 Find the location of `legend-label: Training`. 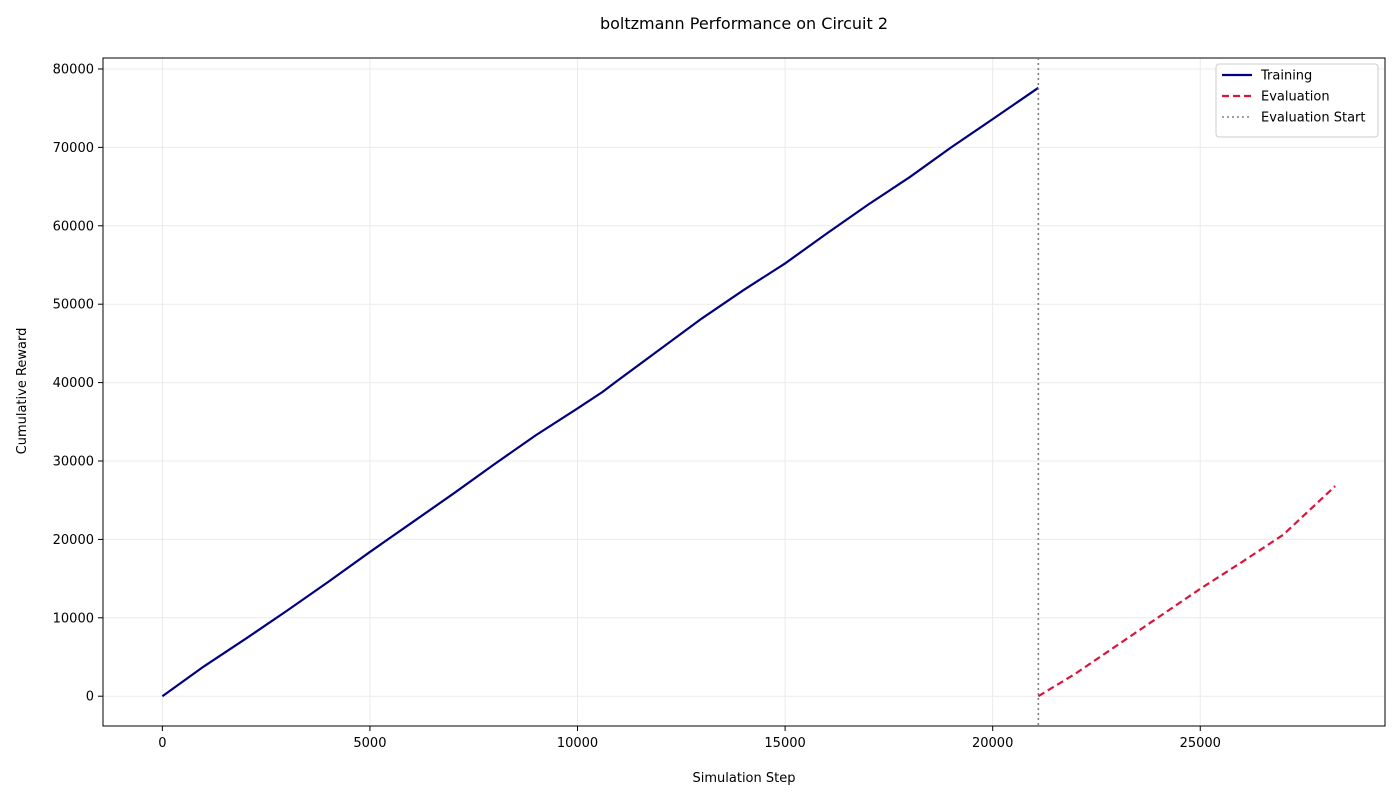

legend-label: Training is located at coordinates (1286, 76).